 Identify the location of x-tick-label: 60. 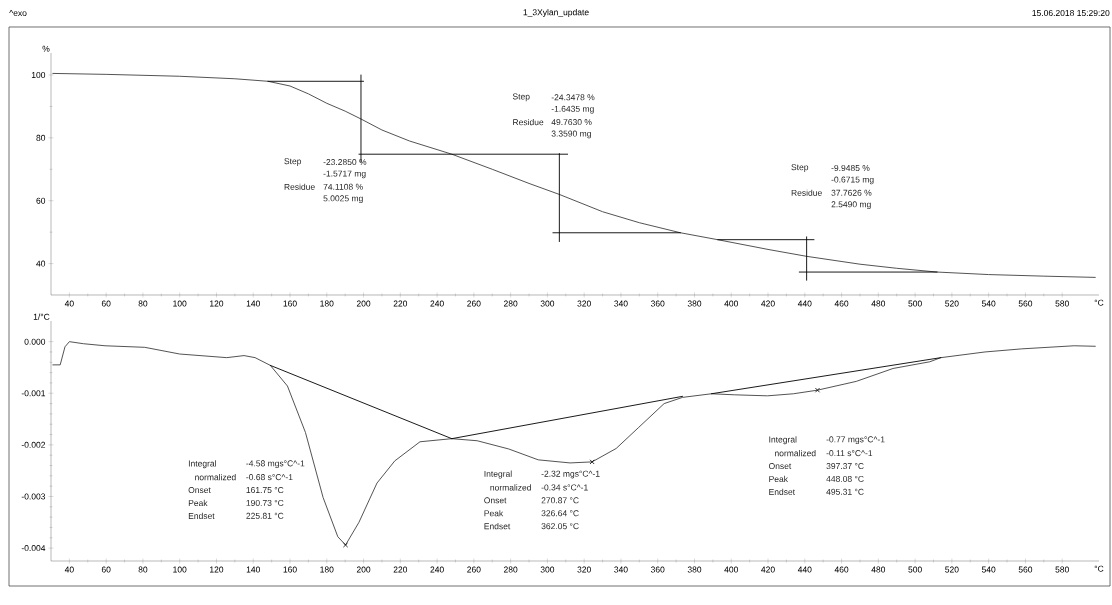
(106, 569).